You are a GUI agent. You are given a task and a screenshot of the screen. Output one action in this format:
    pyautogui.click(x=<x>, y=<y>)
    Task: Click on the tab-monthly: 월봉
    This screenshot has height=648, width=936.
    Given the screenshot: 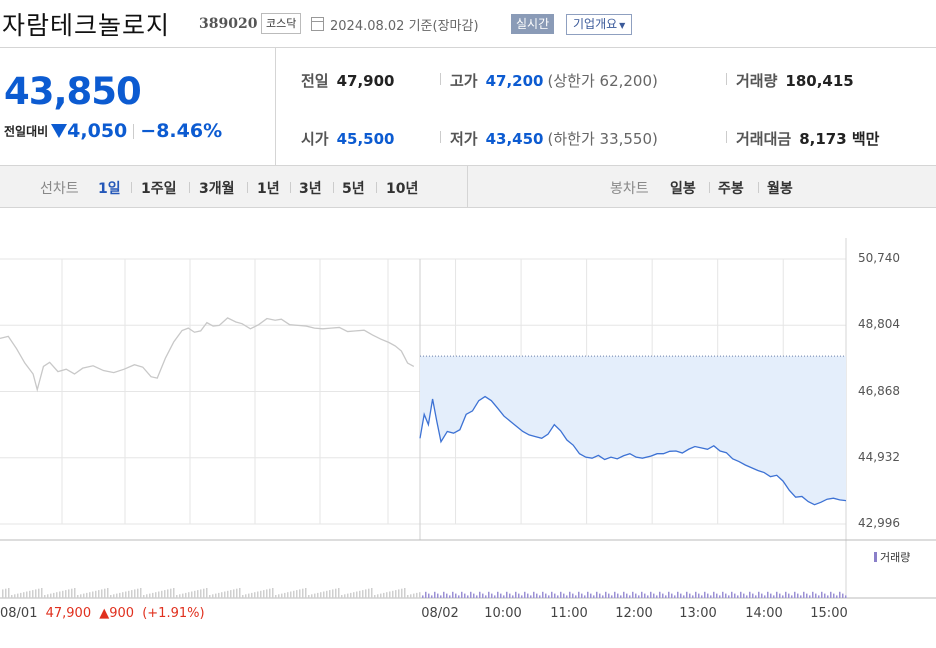 What is the action you would take?
    pyautogui.click(x=780, y=189)
    